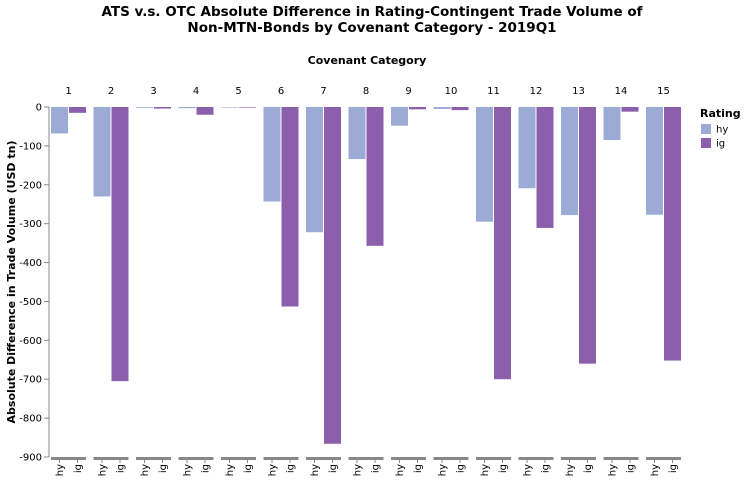 Image resolution: width=745 pixels, height=497 pixels. I want to click on facet-15: 15 hy ig, so click(663, 281).